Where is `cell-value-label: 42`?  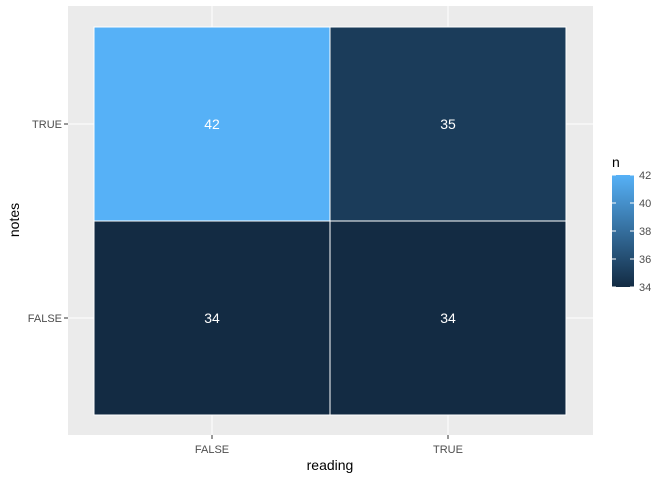
cell-value-label: 42 is located at coordinates (212, 124).